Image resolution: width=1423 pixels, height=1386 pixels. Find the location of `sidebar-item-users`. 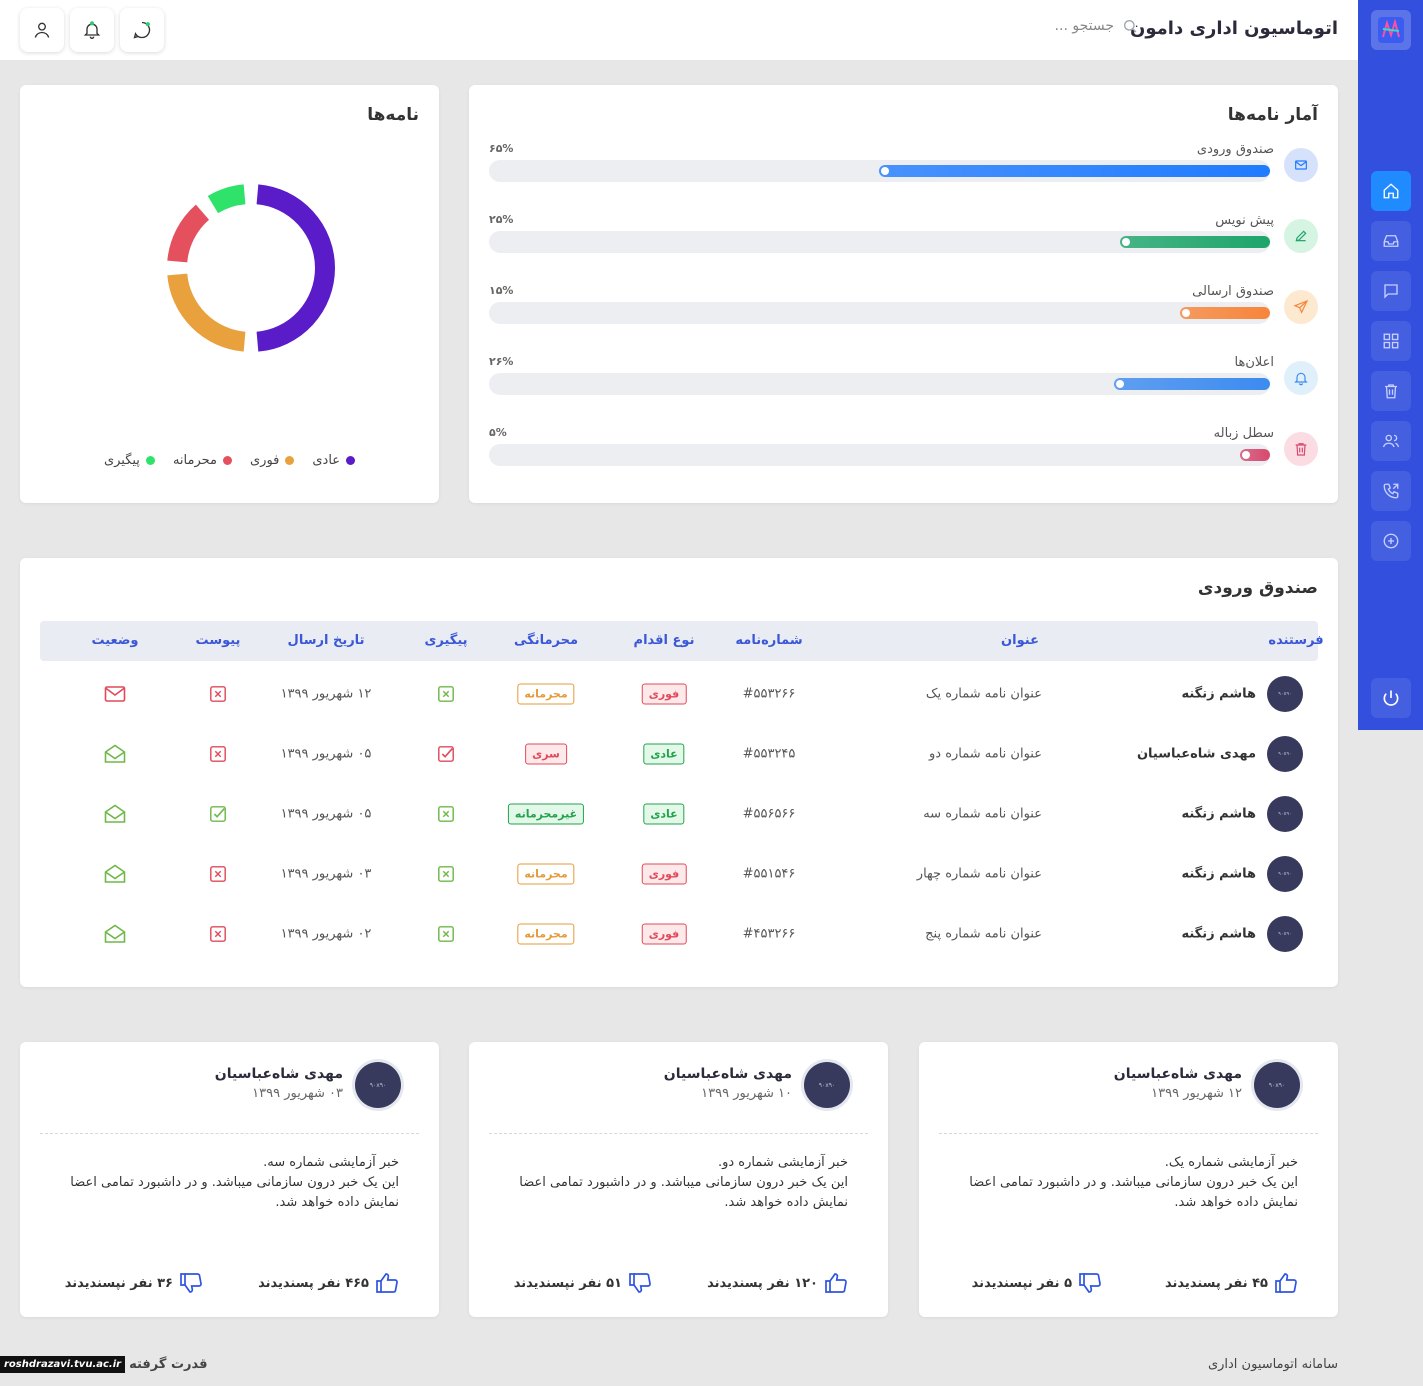

sidebar-item-users is located at coordinates (1391, 441).